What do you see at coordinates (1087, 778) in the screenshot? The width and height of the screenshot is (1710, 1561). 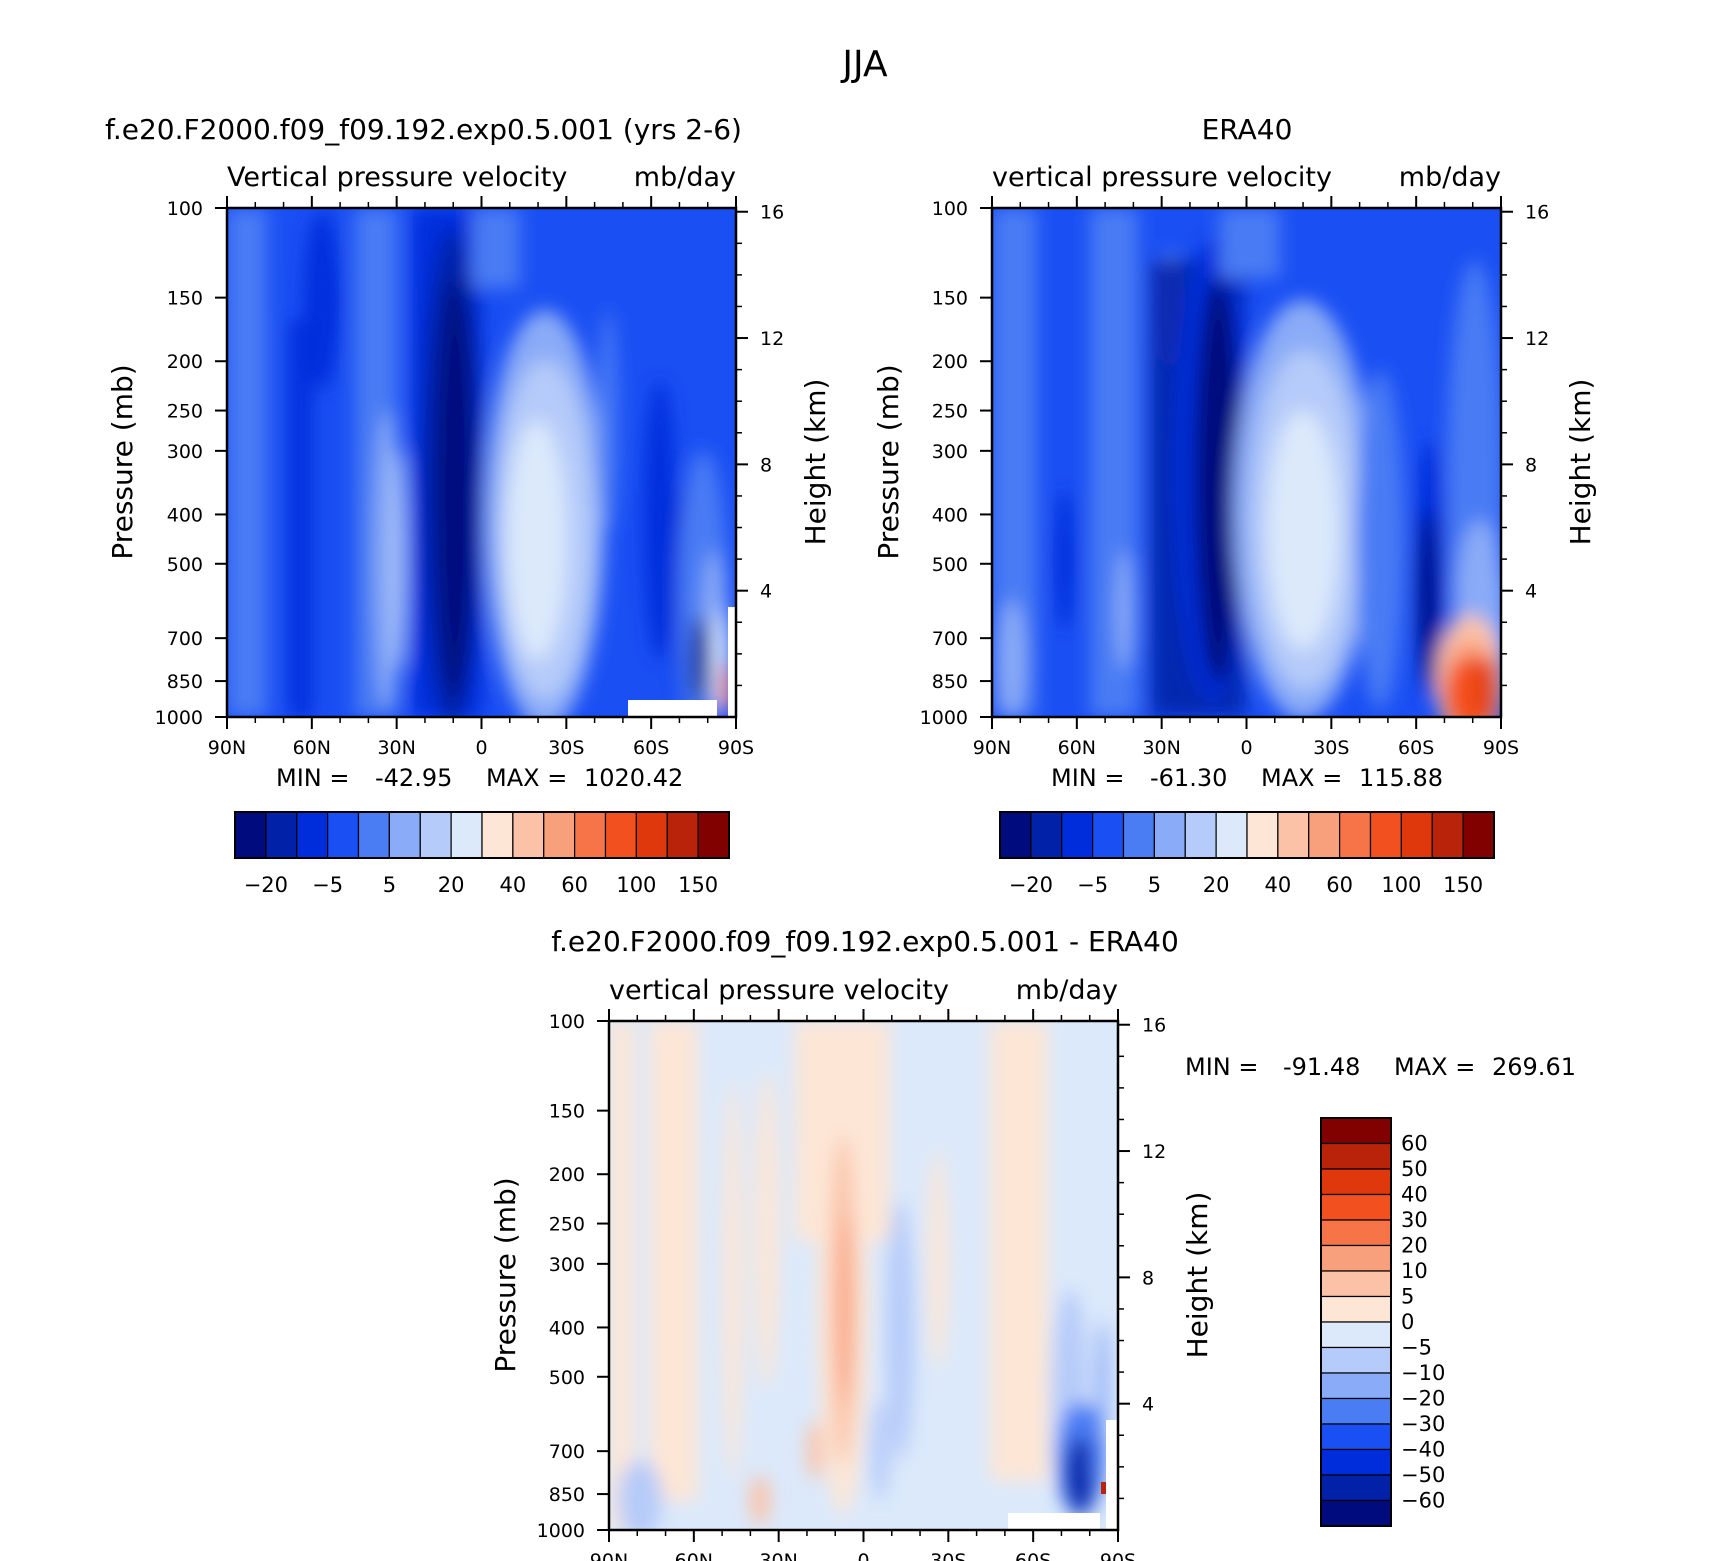 I see `min-label-obs: MIN =` at bounding box center [1087, 778].